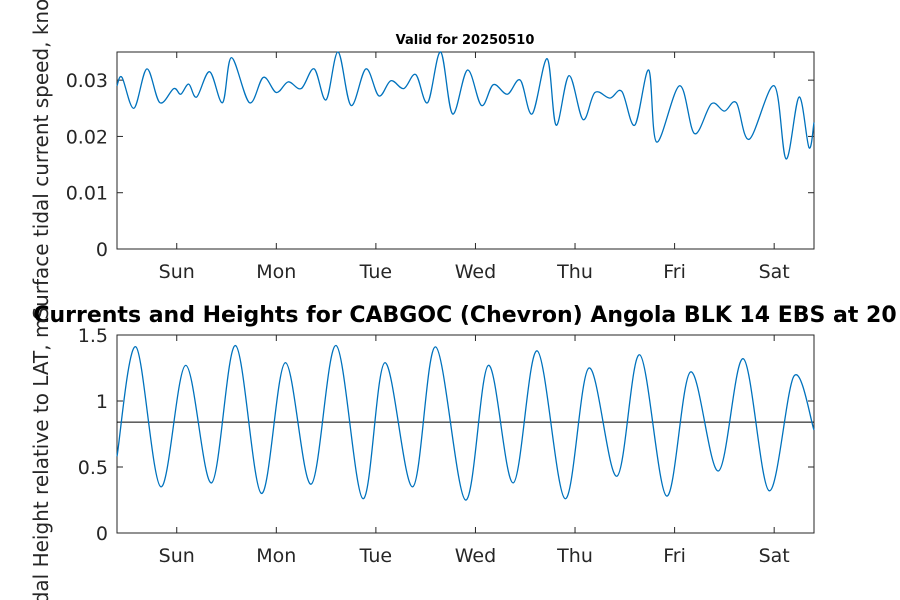 Image resolution: width=900 pixels, height=600 pixels. What do you see at coordinates (87, 137) in the screenshot?
I see `top-y-tick-label: 0.02` at bounding box center [87, 137].